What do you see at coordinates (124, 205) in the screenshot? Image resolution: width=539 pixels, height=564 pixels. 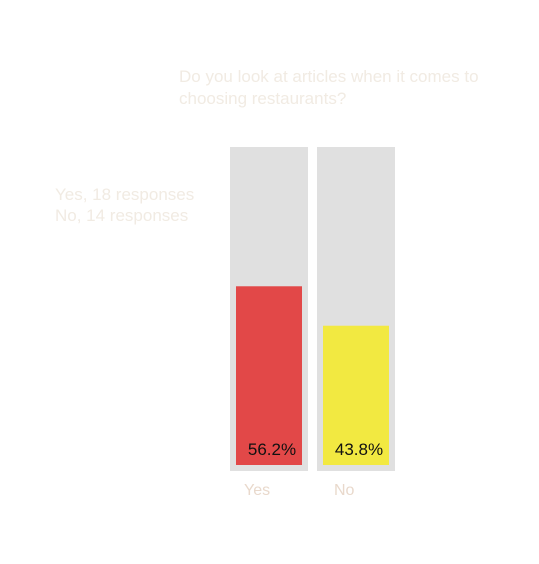 I see `responses-summary: Yes, 18 responses No, 14 responses` at bounding box center [124, 205].